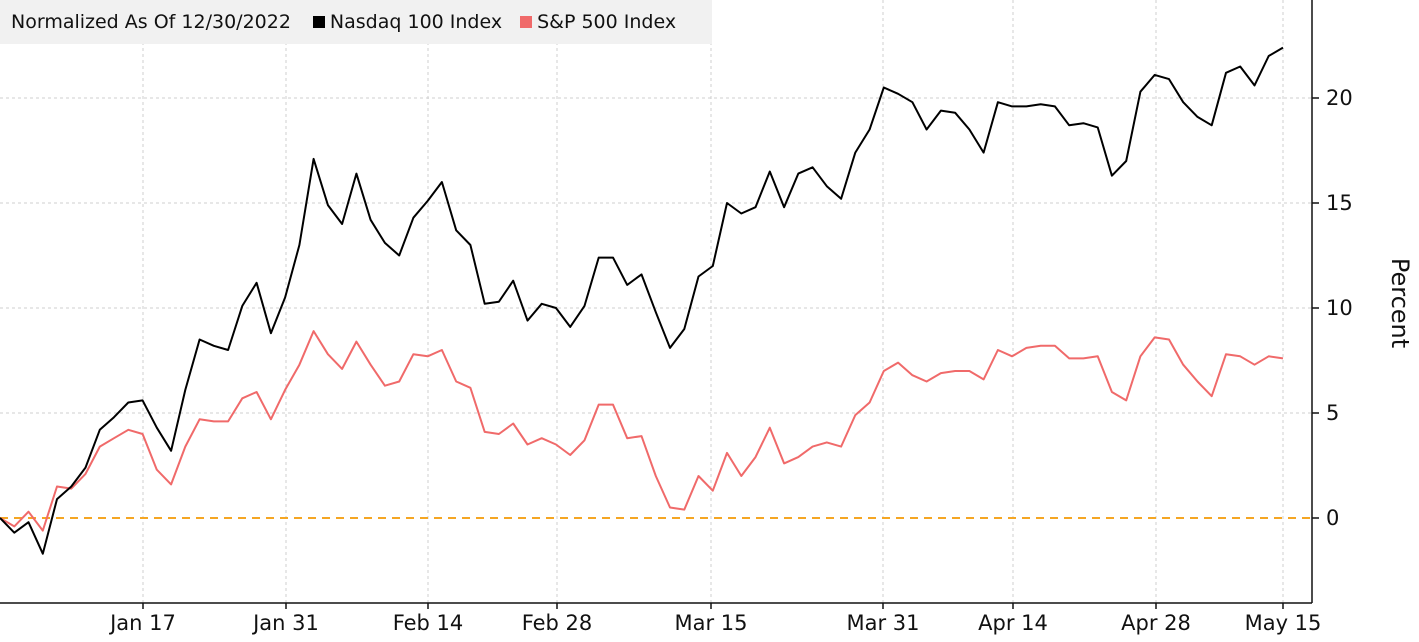 The image size is (1419, 642). I want to click on x-tick-label: Apr 28, so click(1156, 623).